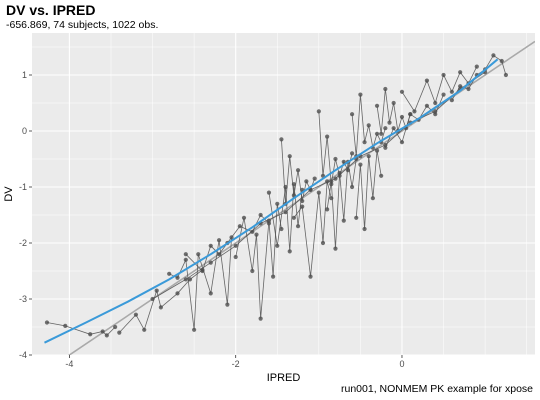  I want to click on chart-title: DV vs. IPRED, so click(51, 10).